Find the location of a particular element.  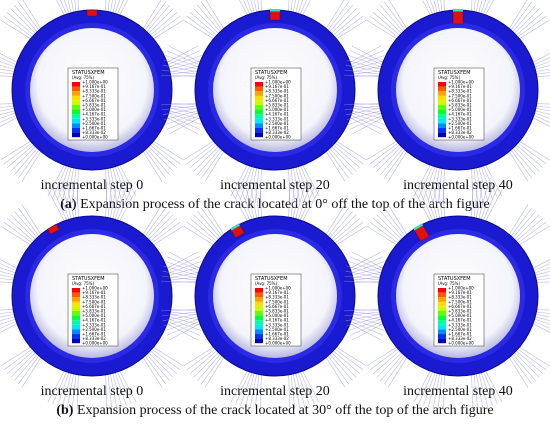

crack-tip is located at coordinates (458, 10).